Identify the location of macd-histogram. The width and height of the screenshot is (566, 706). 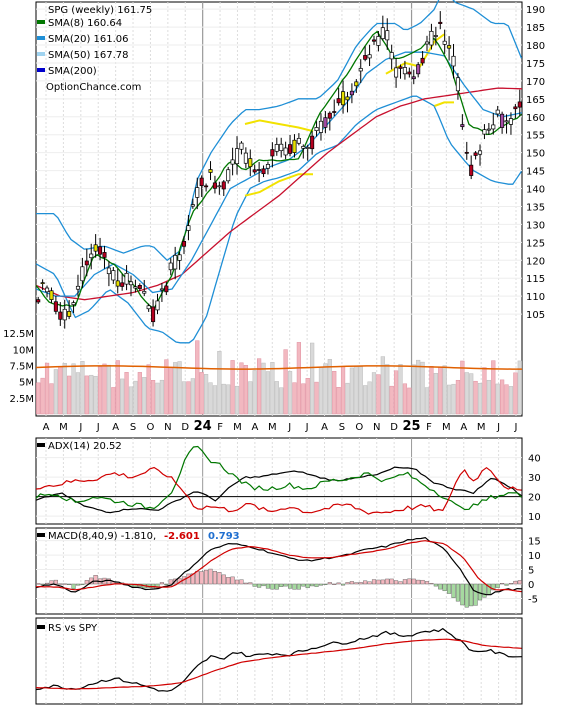
(279, 588).